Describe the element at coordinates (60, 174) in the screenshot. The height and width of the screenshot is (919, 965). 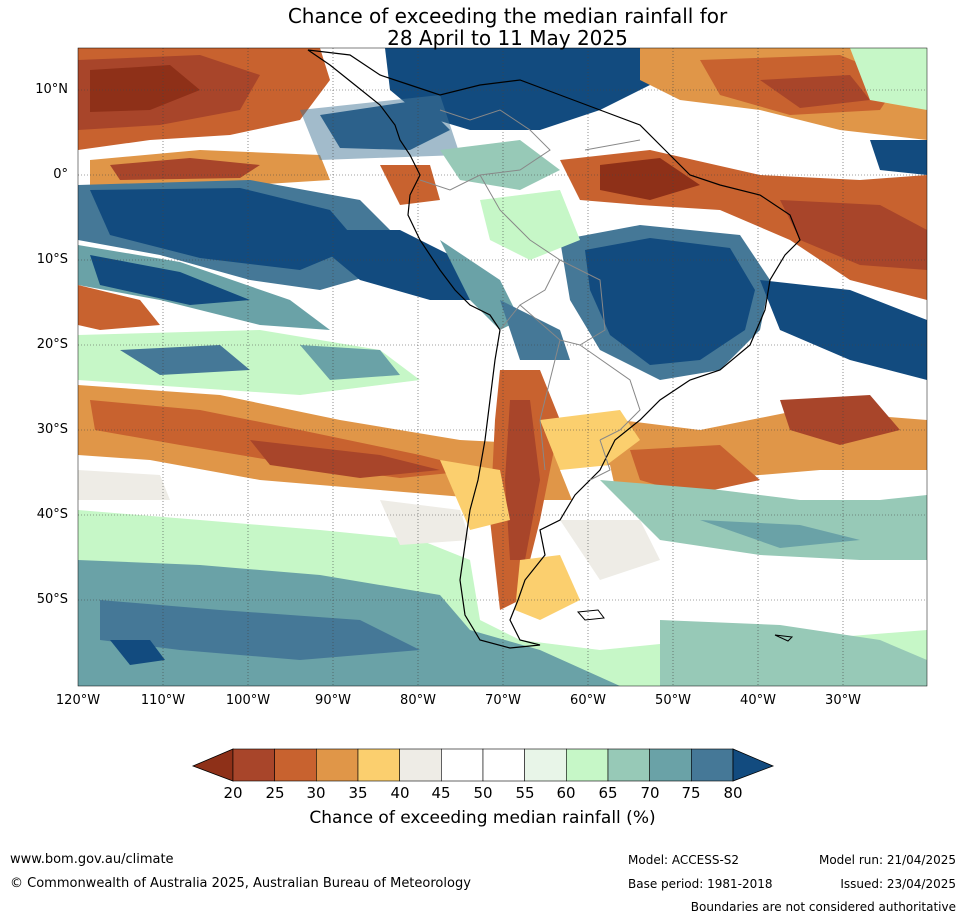
I see `lat-label-0: 0°` at that location.